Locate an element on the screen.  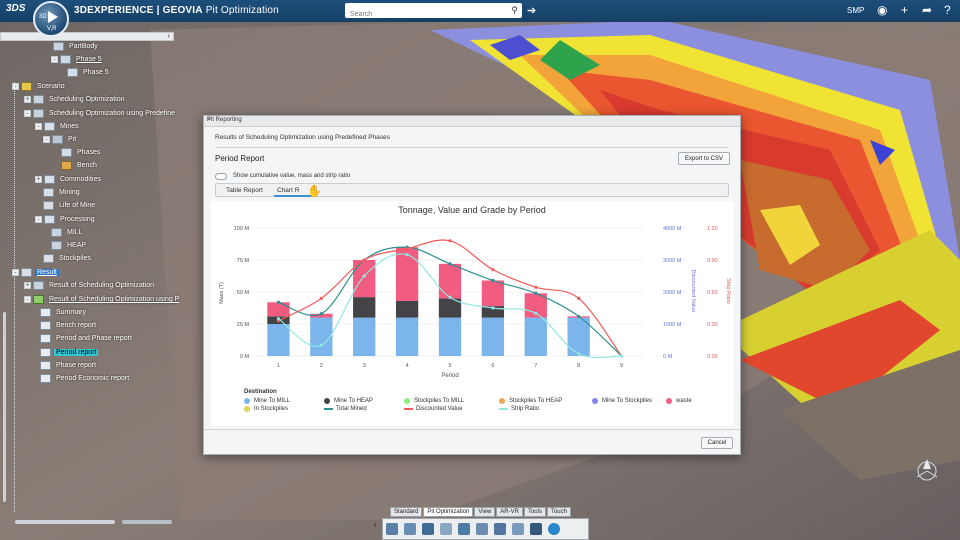
action-tab-tools: Tools is located at coordinates (534, 512).